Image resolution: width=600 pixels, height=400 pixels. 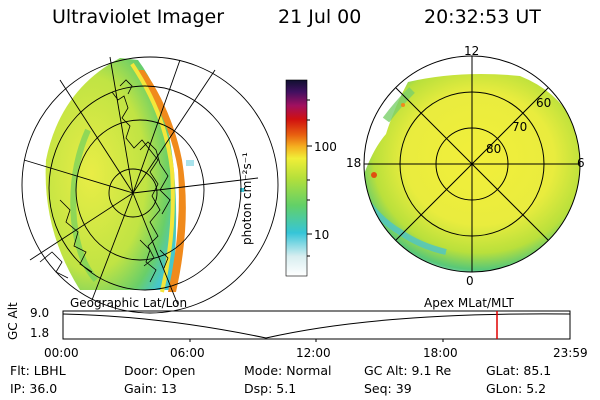 I want to click on info-flt: Flt: LBHL, so click(x=38, y=370).